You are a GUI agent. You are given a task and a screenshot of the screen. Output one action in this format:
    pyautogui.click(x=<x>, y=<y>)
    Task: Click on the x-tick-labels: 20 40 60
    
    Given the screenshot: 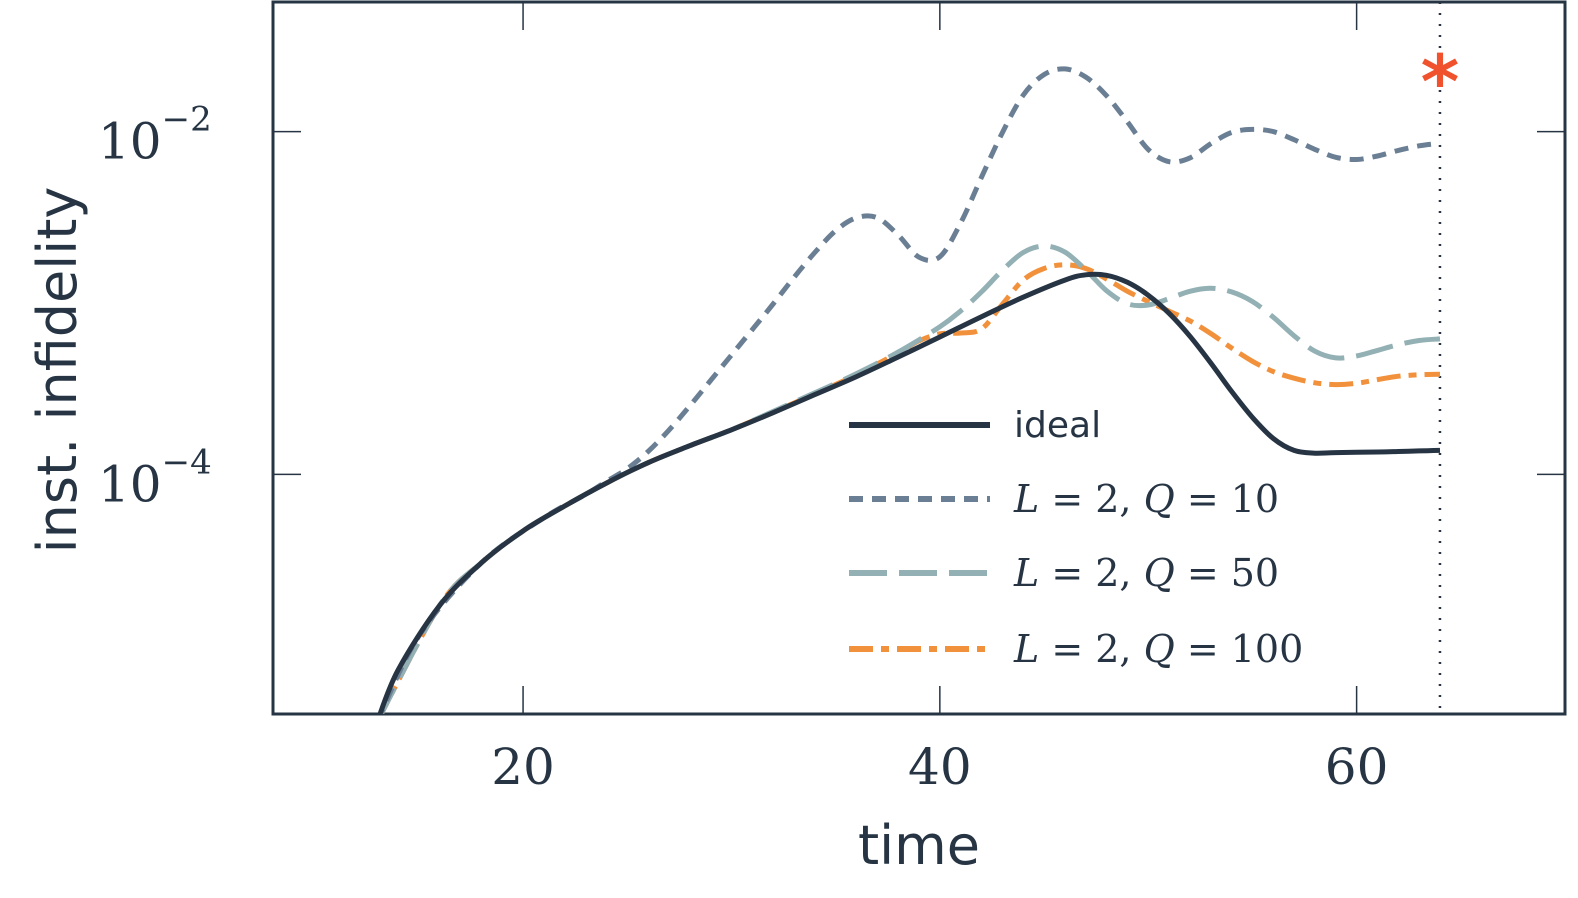 What is the action you would take?
    pyautogui.click(x=939, y=767)
    